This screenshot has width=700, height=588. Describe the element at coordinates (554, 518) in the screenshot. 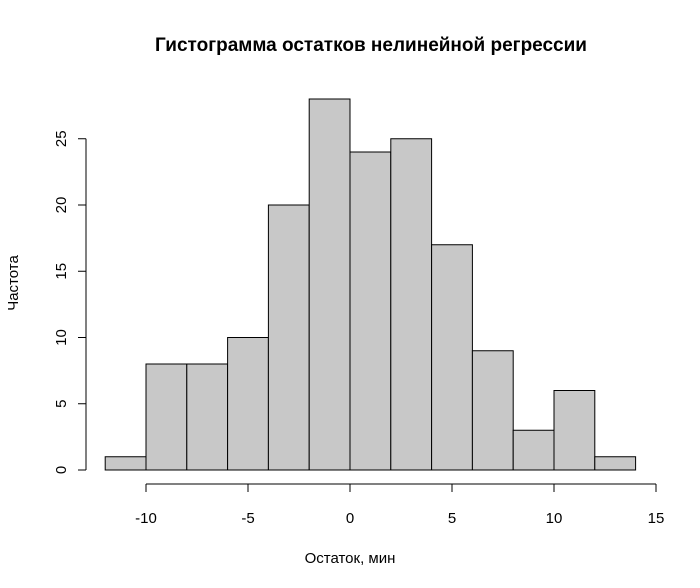

I see `x-tick-label: 10` at that location.